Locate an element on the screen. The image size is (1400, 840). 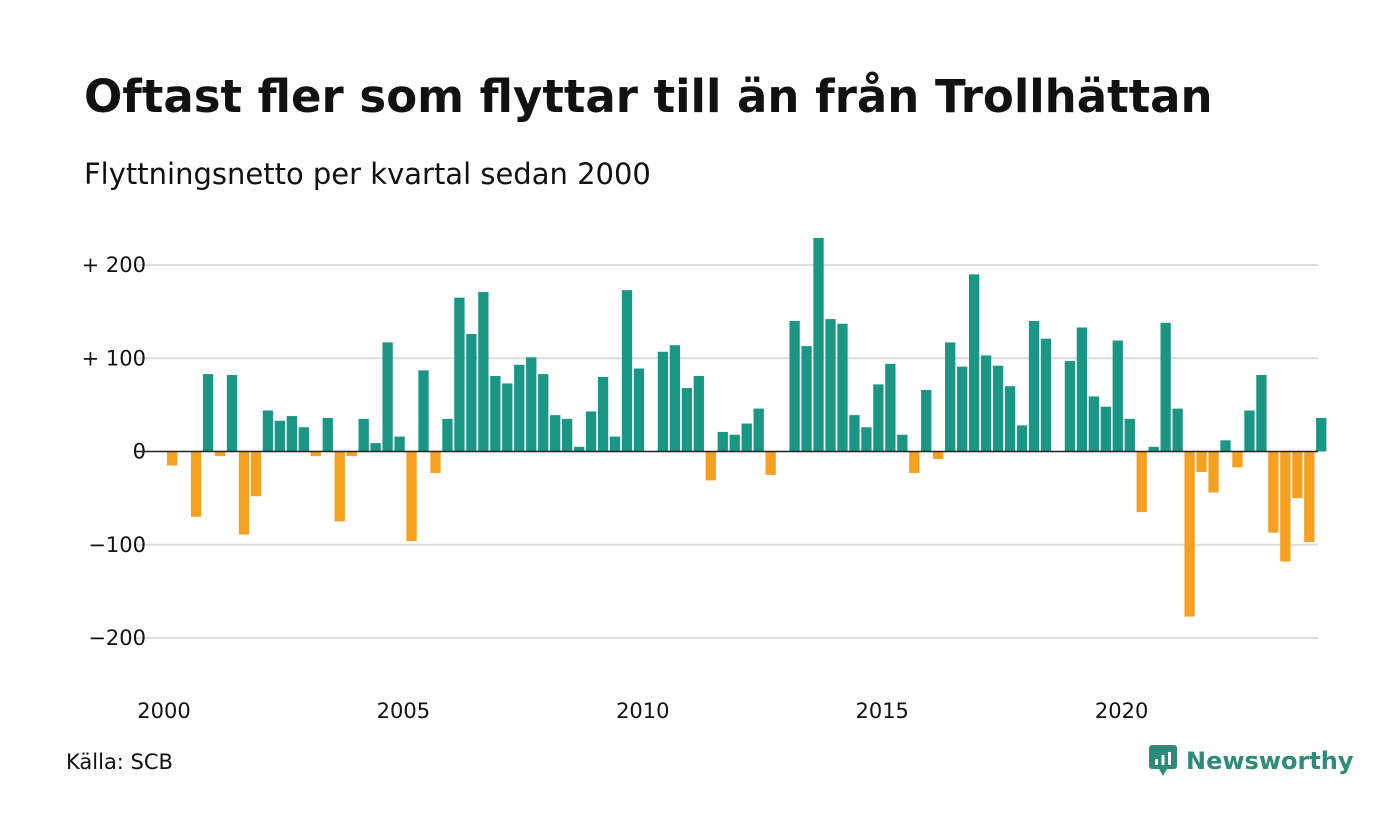
bar-2002Q1 is located at coordinates (268, 431).